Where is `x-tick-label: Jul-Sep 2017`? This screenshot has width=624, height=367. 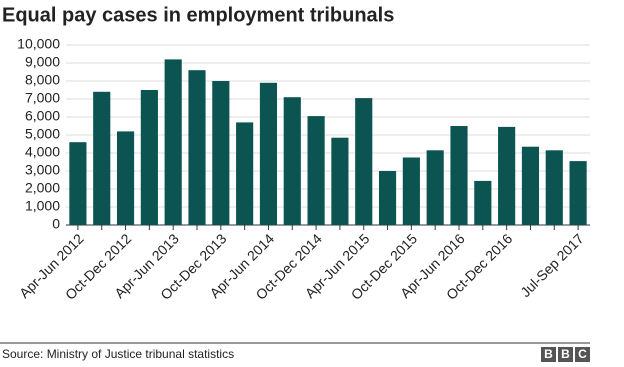
x-tick-label: Jul-Sep 2017 is located at coordinates (552, 265).